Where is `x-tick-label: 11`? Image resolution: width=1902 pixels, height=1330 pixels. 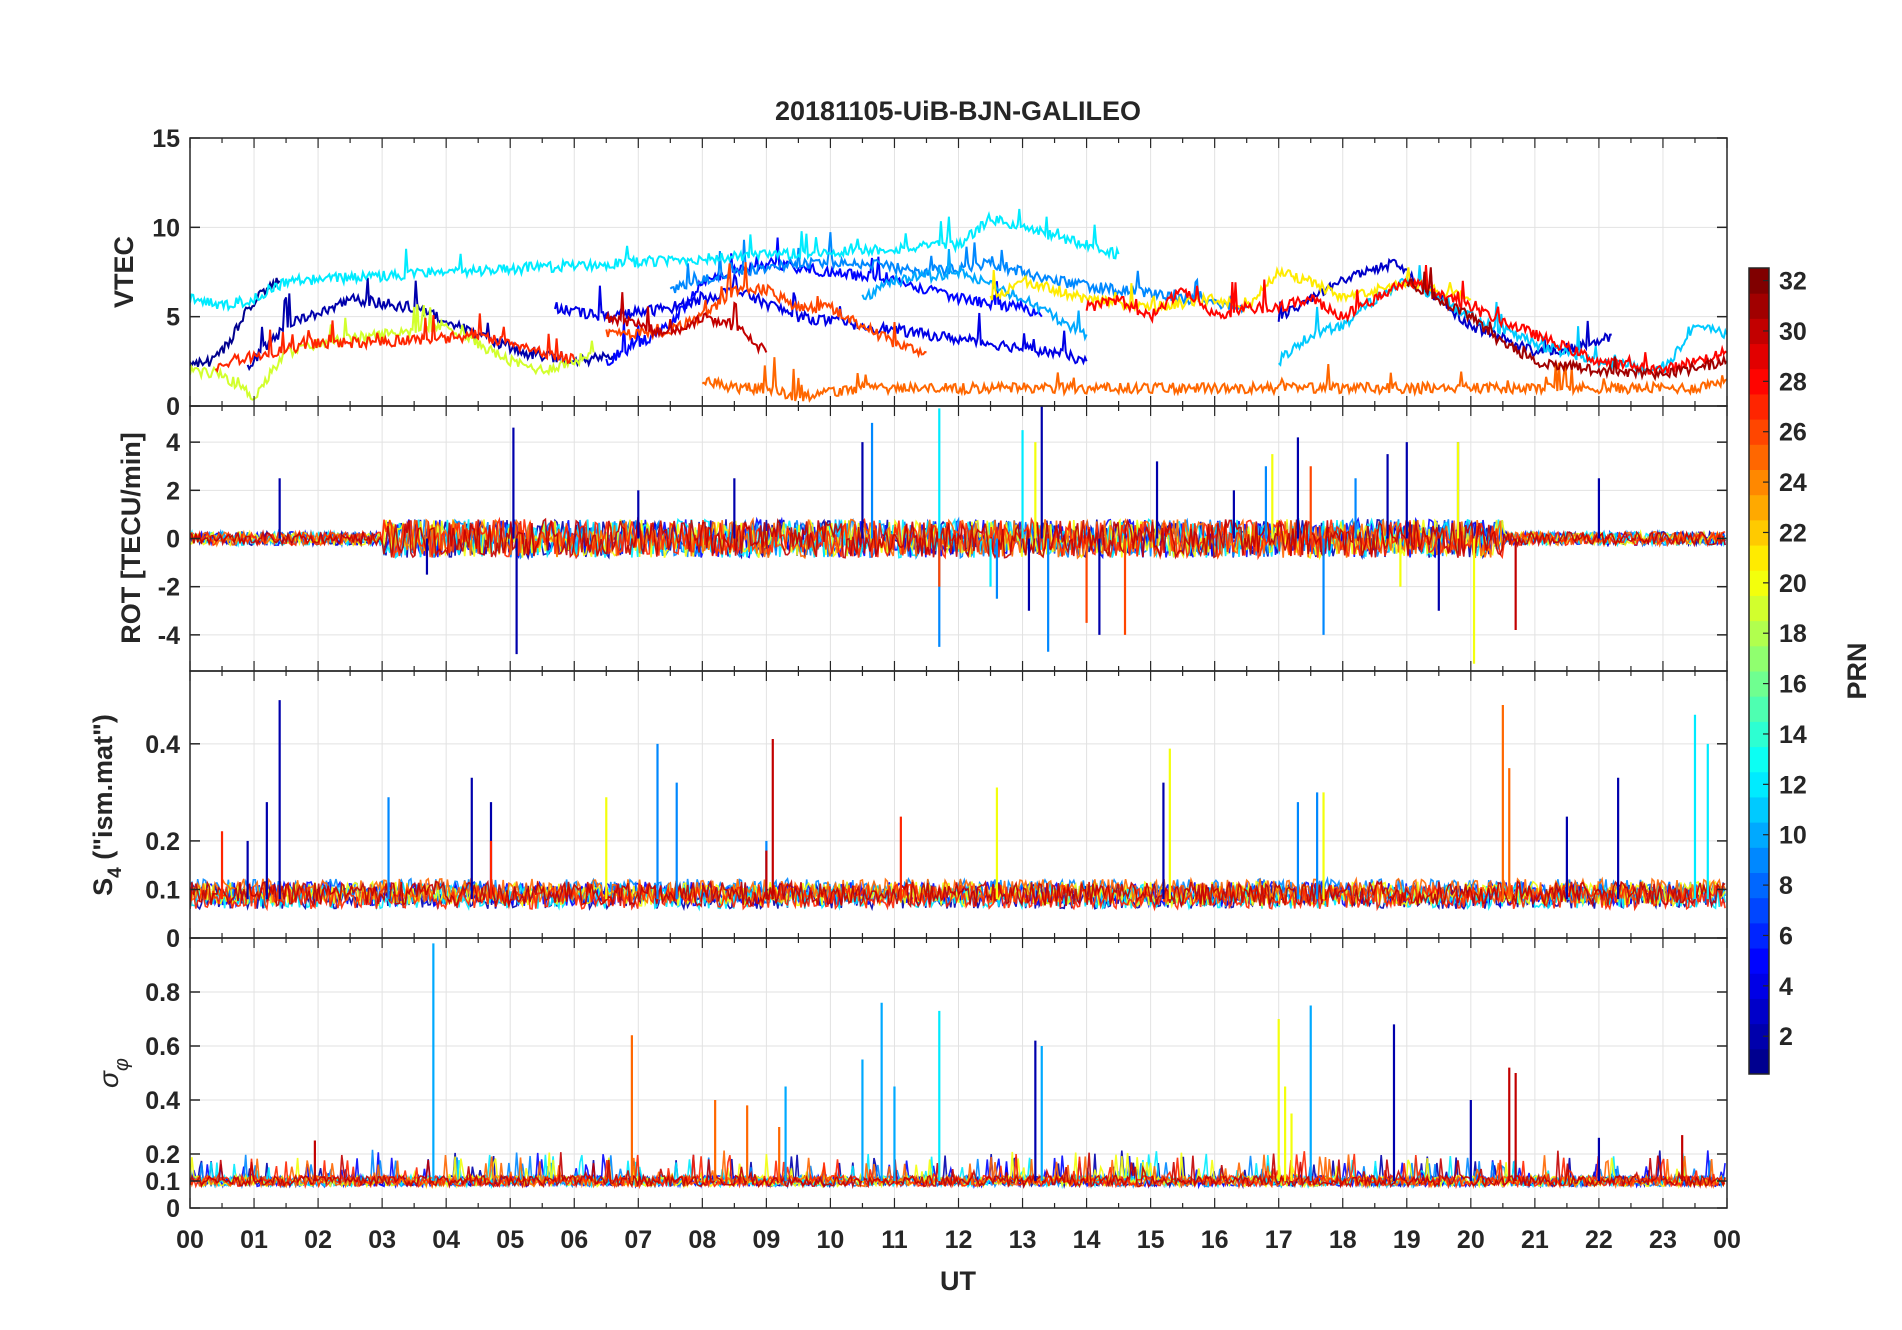
x-tick-label: 11 is located at coordinates (894, 1240).